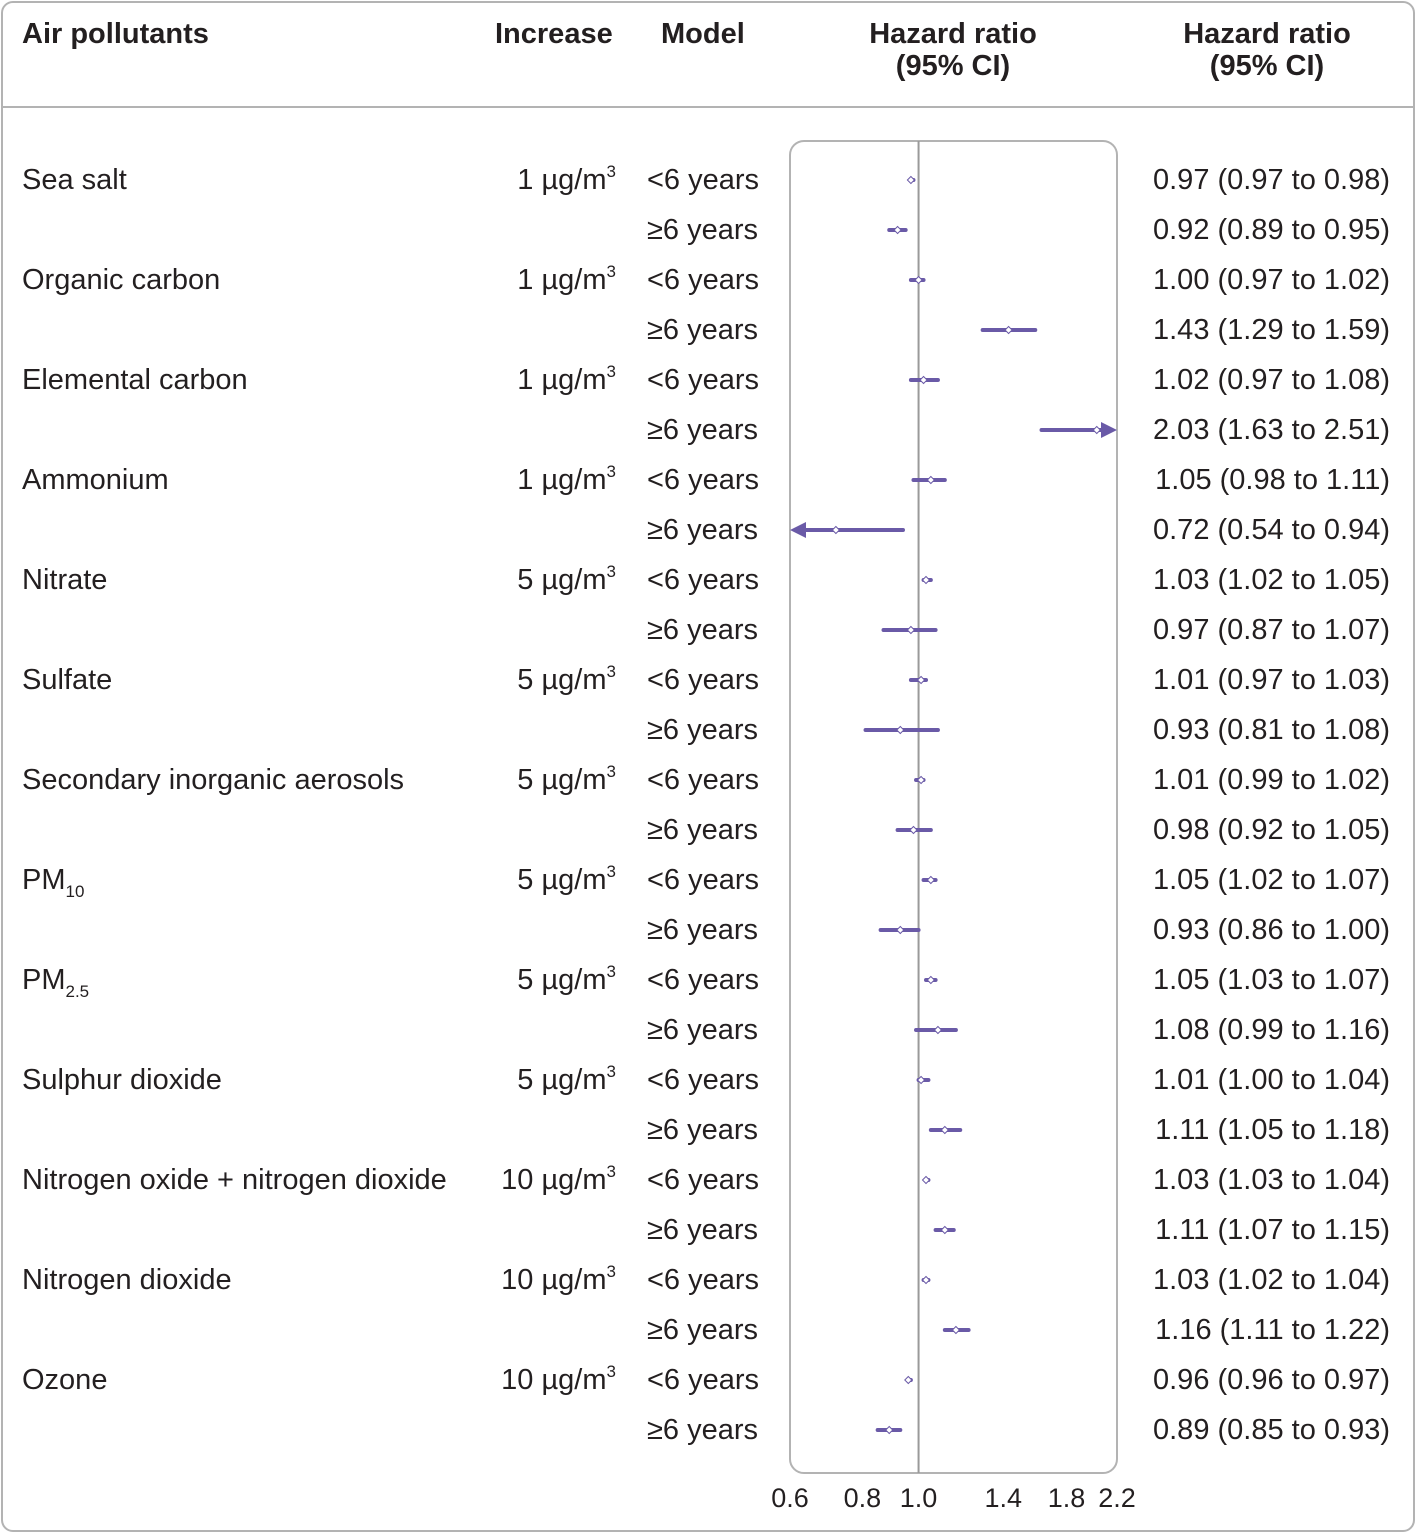 This screenshot has height=1536, width=1419. I want to click on ci-arrow-right, so click(1109, 430).